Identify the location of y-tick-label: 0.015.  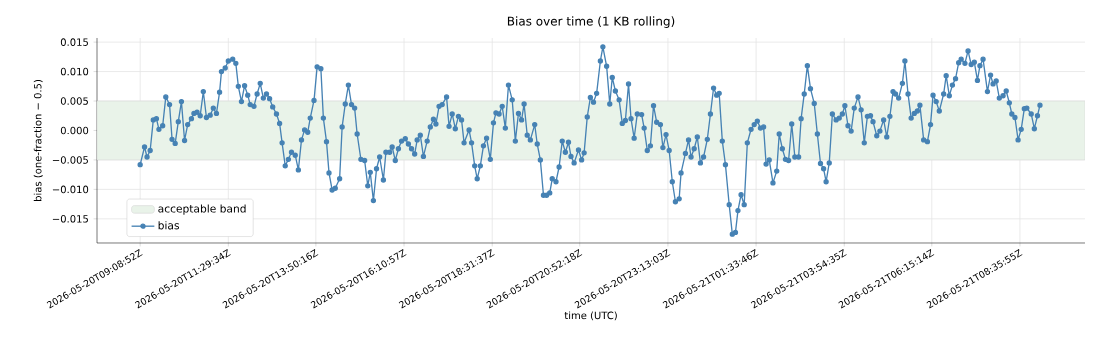
(74, 42).